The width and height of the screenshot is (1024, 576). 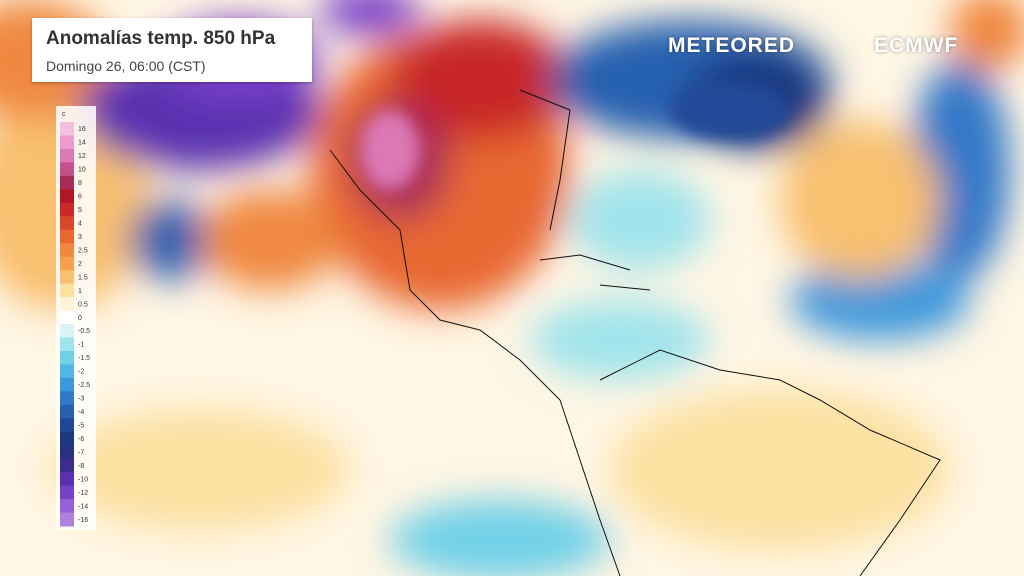 I want to click on title: Anomalías temp. 850 hPa, so click(x=161, y=38).